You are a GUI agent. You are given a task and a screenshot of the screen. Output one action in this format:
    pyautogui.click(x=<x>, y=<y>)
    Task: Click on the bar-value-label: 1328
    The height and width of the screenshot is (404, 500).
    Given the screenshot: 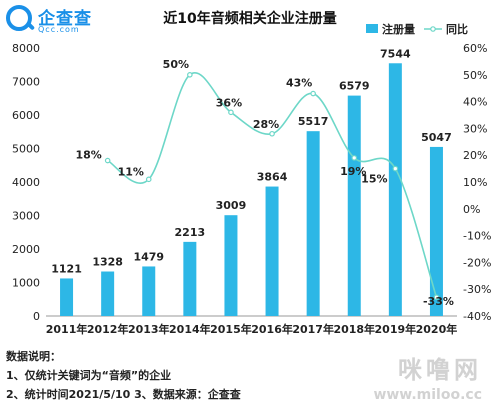 What is the action you would take?
    pyautogui.click(x=107, y=262)
    